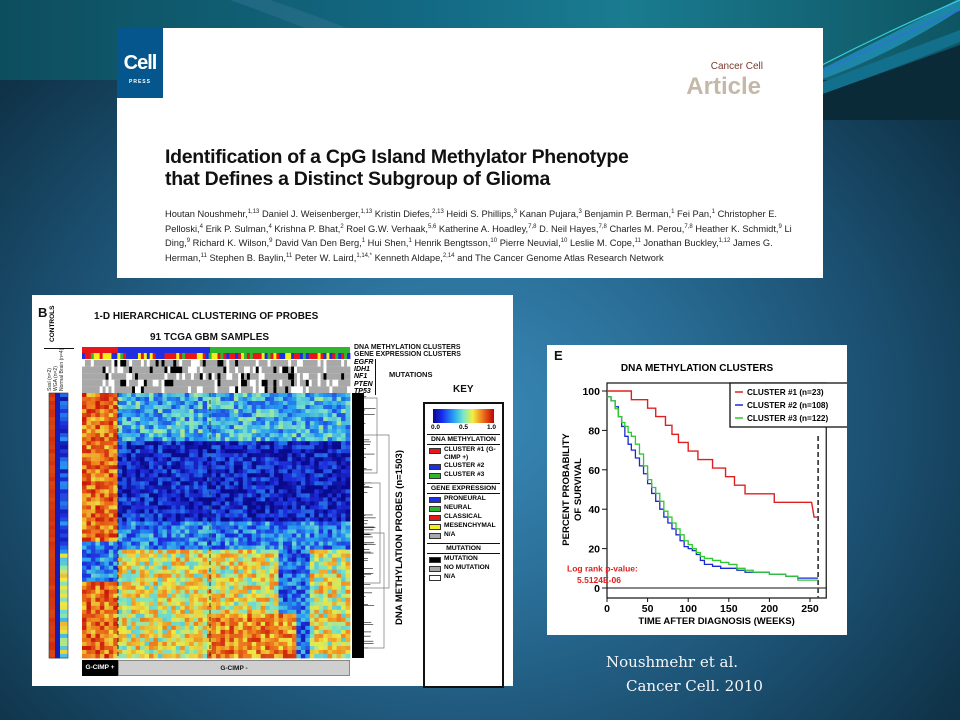  Describe the element at coordinates (43, 312) in the screenshot. I see `panel-b-letter: B` at that location.